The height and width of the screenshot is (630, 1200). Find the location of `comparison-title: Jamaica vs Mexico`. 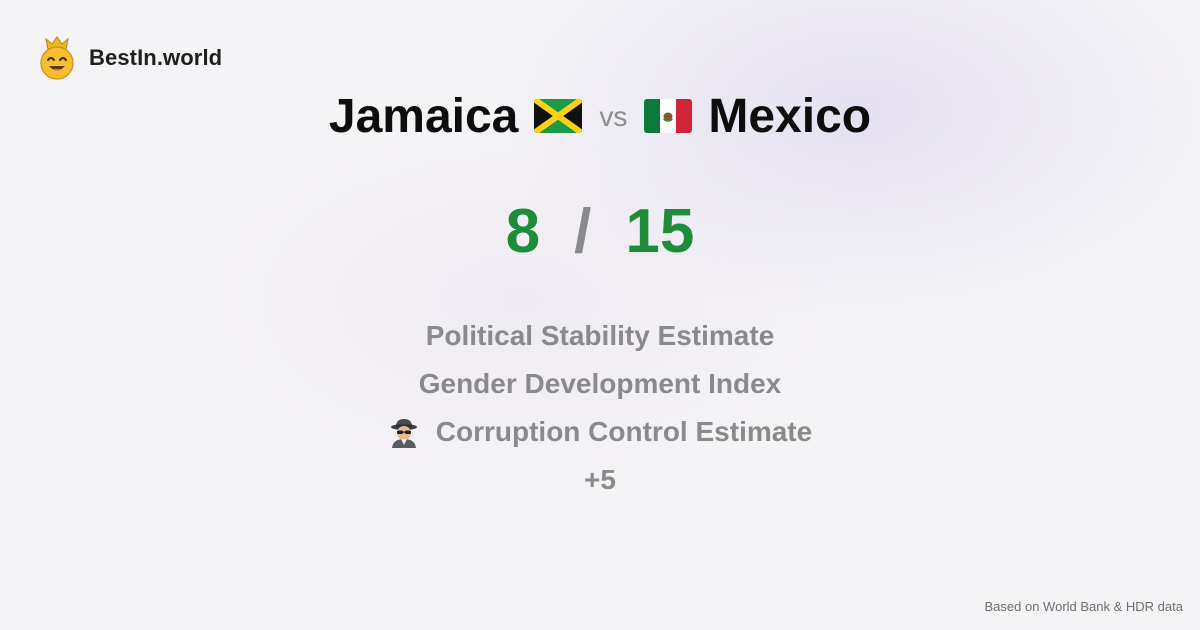

comparison-title: Jamaica vs Mexico is located at coordinates (600, 116).